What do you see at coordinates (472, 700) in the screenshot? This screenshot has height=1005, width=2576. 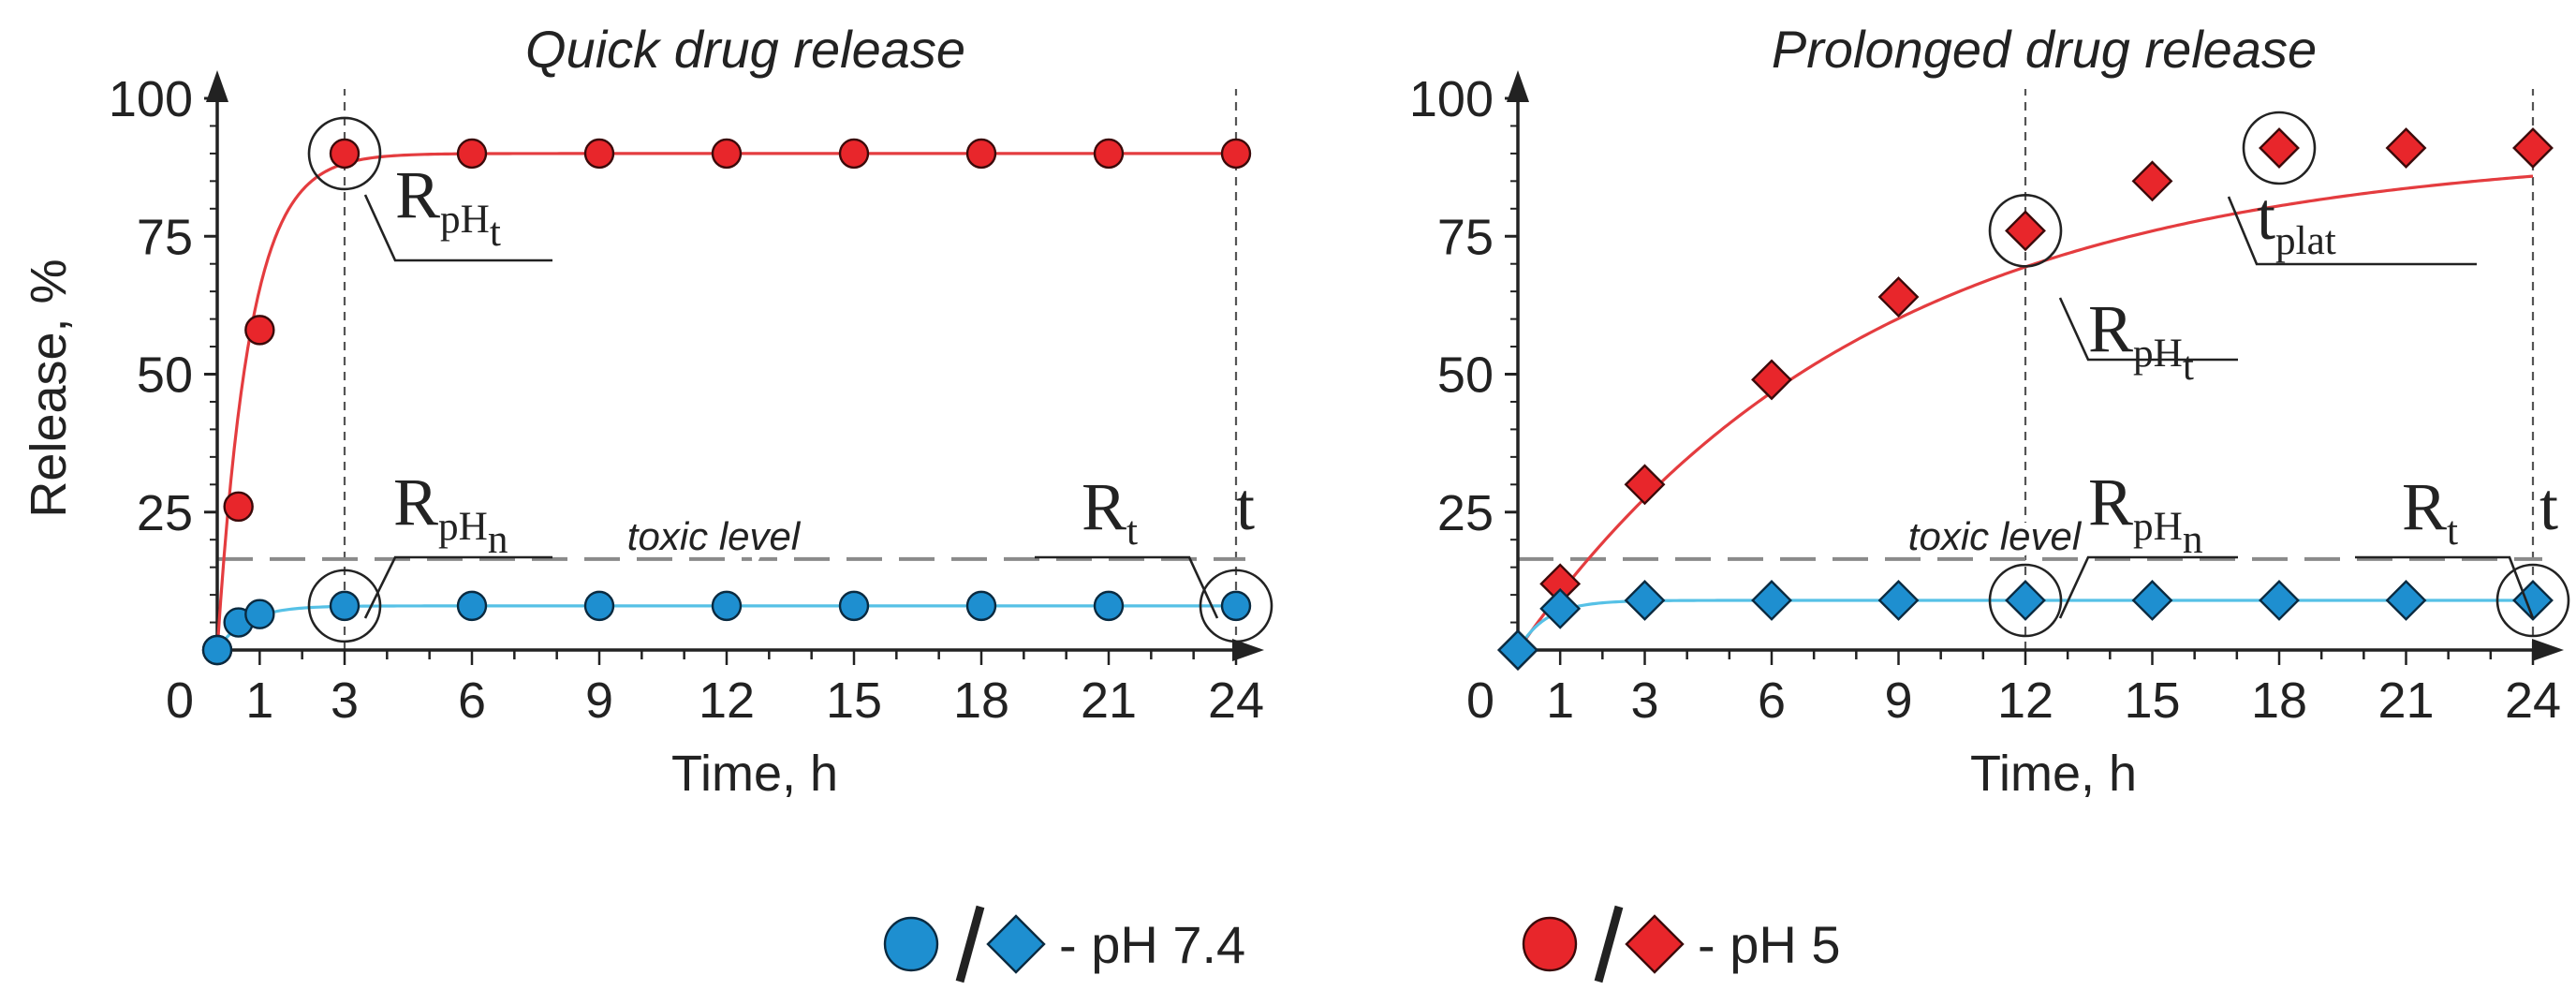 I see `x-tick-label: 6` at bounding box center [472, 700].